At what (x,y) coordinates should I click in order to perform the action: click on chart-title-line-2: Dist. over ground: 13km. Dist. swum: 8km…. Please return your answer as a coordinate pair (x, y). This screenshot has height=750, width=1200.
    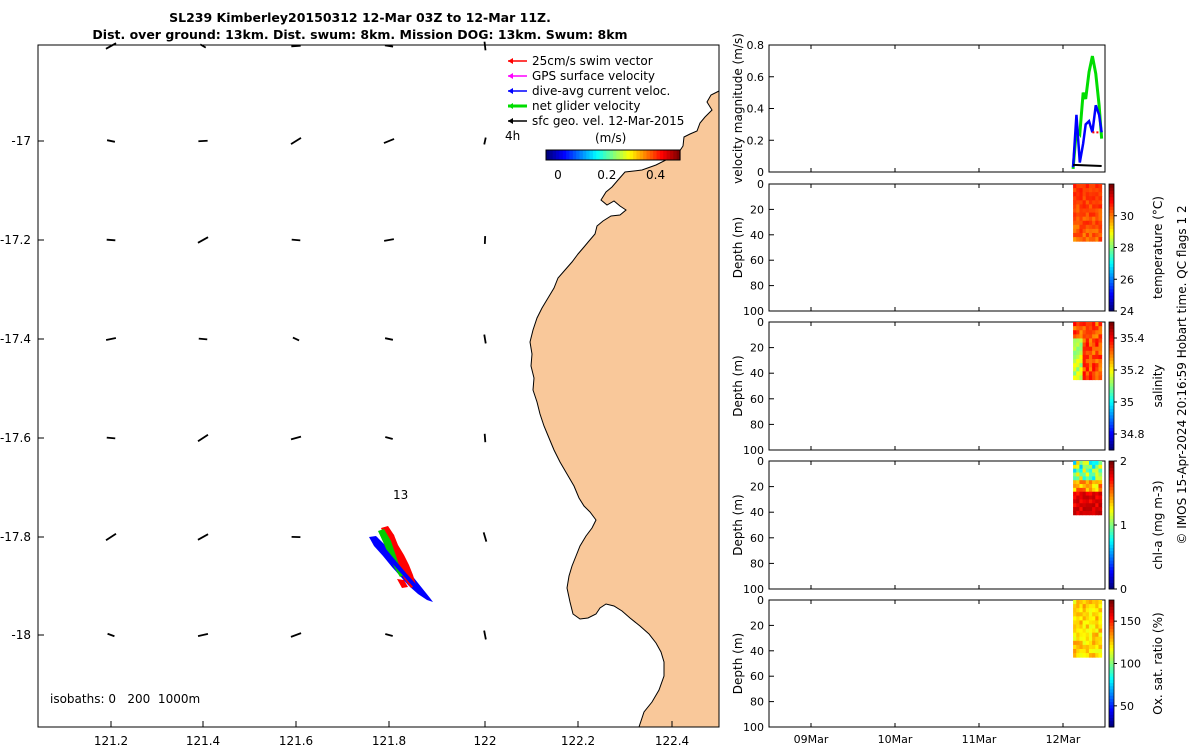
    Looking at the image, I should click on (360, 34).